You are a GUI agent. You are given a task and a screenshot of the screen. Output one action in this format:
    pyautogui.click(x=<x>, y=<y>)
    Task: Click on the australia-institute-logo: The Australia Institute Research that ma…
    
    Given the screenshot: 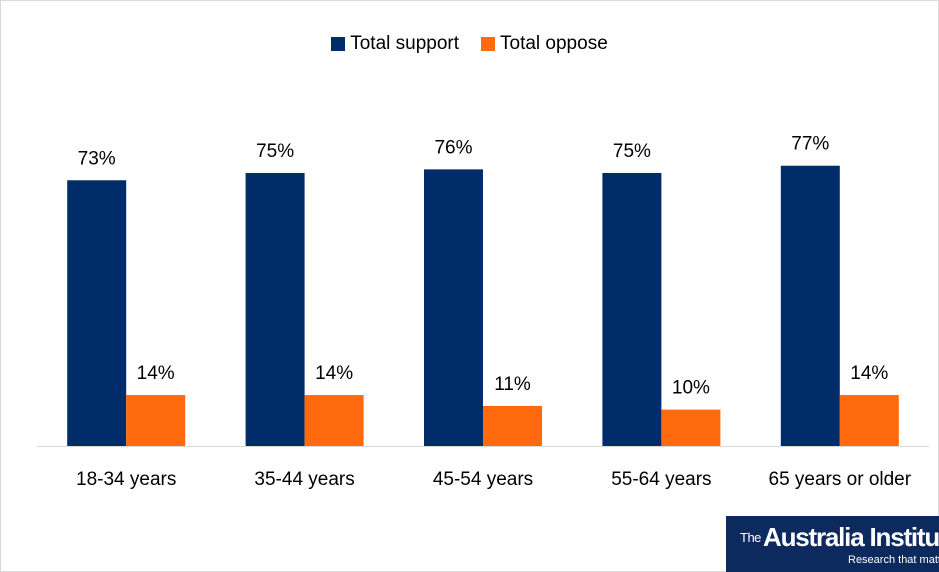 What is the action you would take?
    pyautogui.click(x=832, y=544)
    